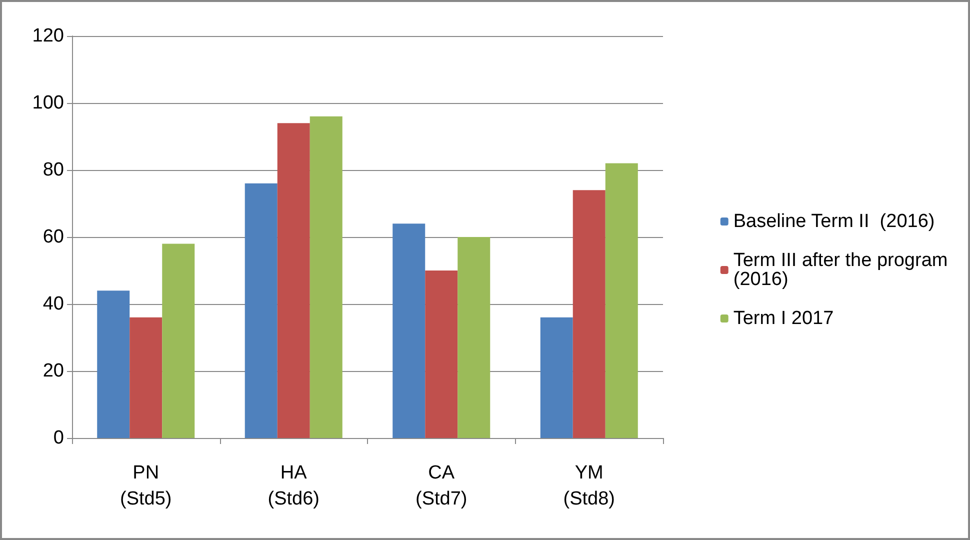  What do you see at coordinates (843, 270) in the screenshot?
I see `legend-label: Term III after the program (2016)` at bounding box center [843, 270].